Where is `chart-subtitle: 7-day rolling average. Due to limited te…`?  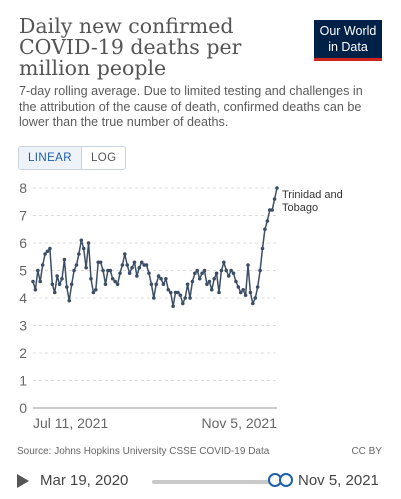
chart-subtitle: 7-day rolling average. Due to limited te… is located at coordinates (191, 106).